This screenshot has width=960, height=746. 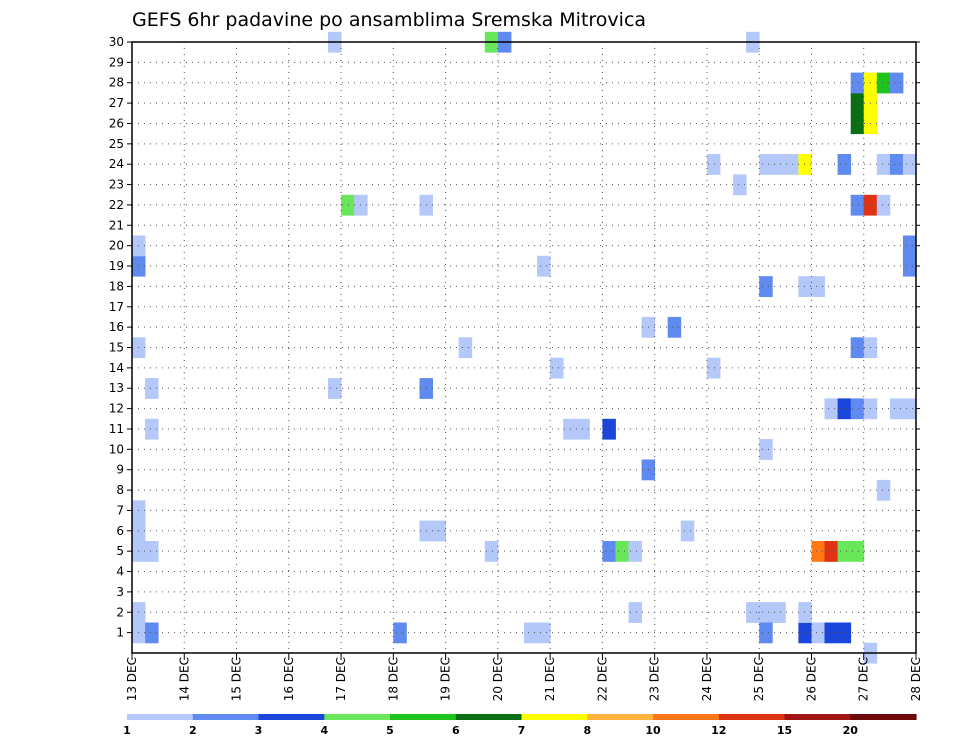 I want to click on y-tick-label: 15, so click(x=116, y=348).